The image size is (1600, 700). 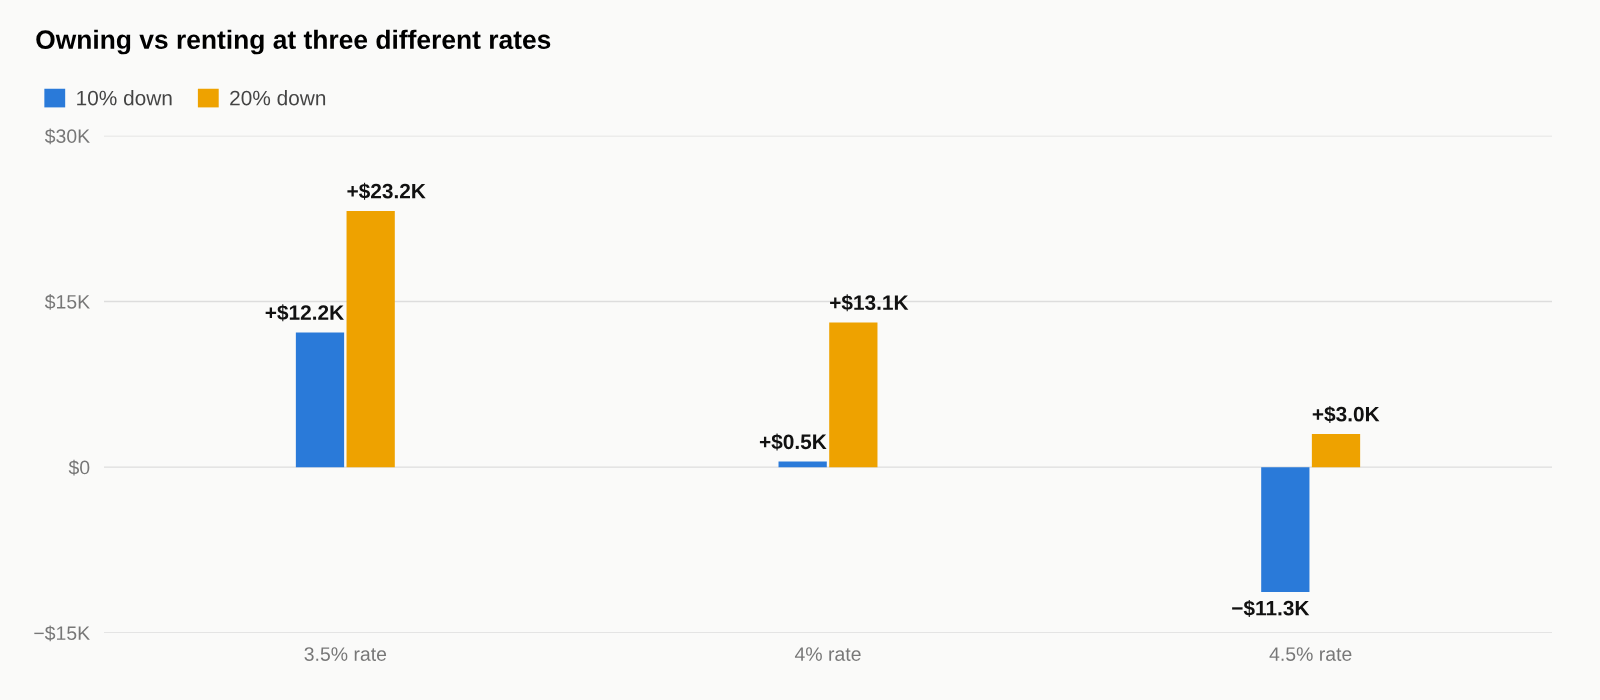 I want to click on y-tick-label: $30K, so click(x=67, y=136).